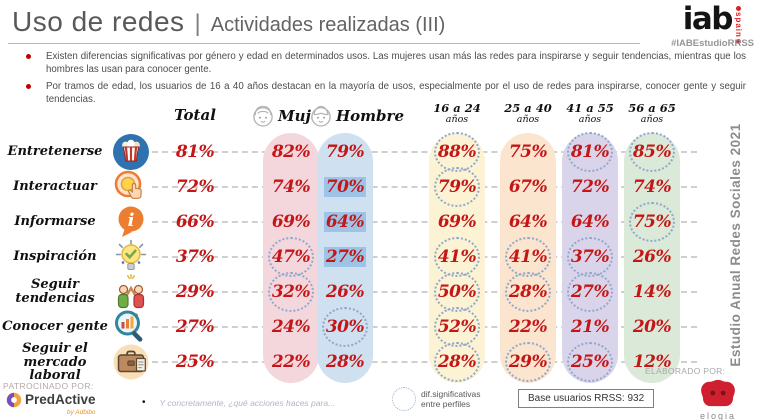  I want to click on age-range-label: 41 a 55, so click(590, 108).